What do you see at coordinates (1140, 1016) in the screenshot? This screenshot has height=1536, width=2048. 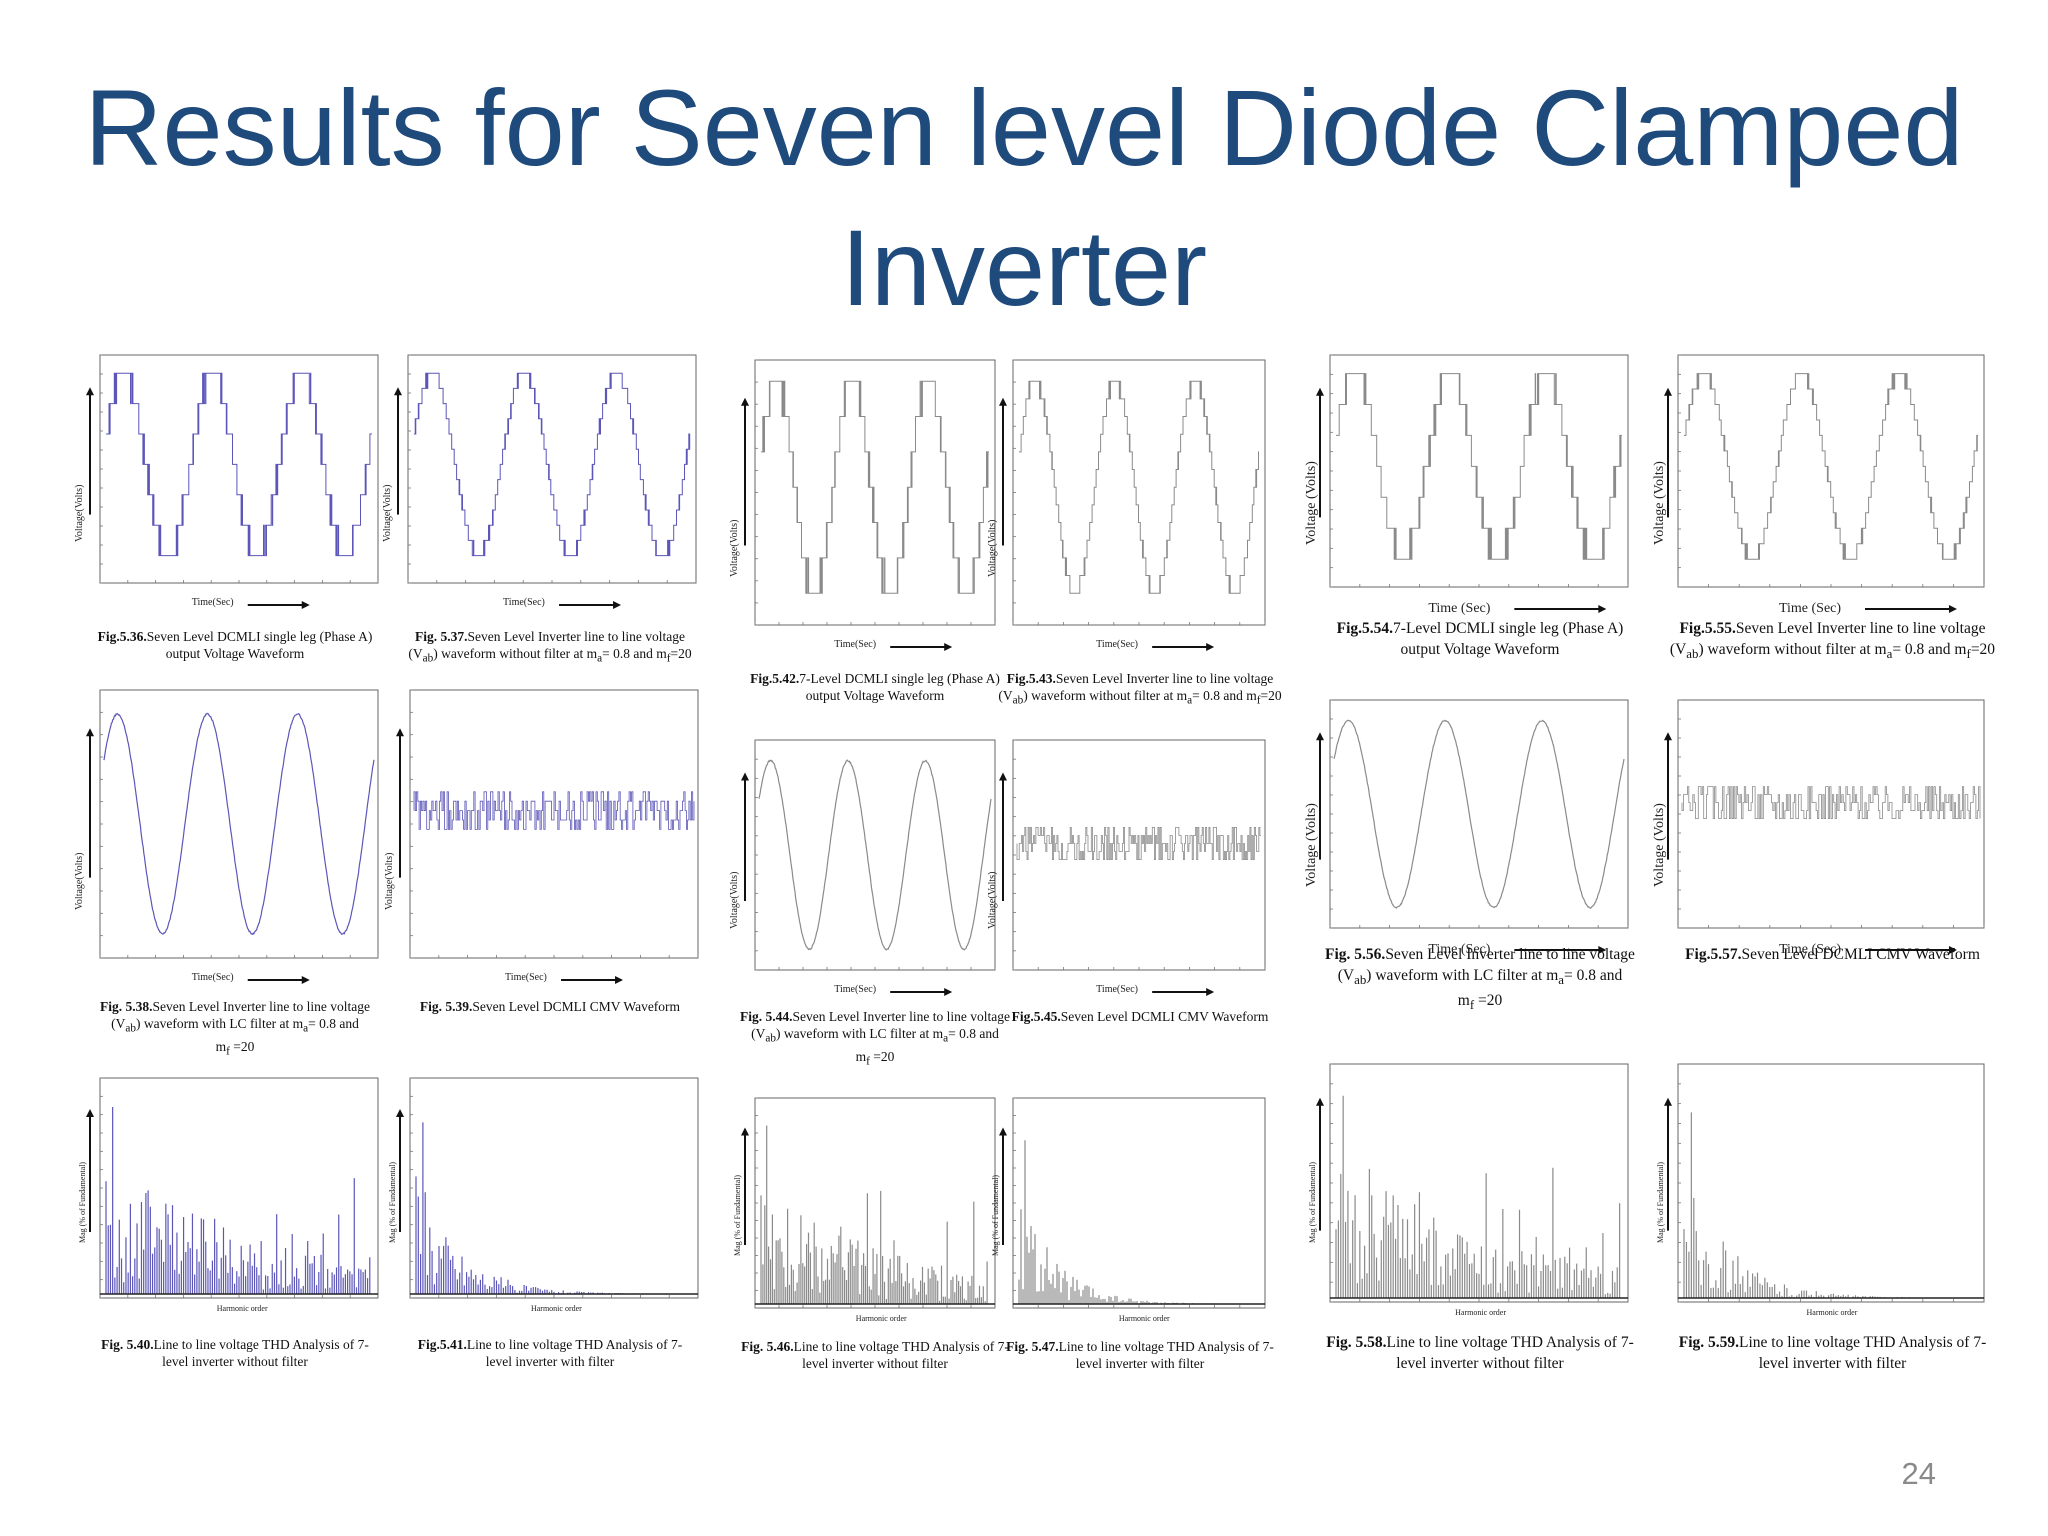 I see `caption-5-45: Fig.5.45.Seven Level DCMLI CMV Waveform` at bounding box center [1140, 1016].